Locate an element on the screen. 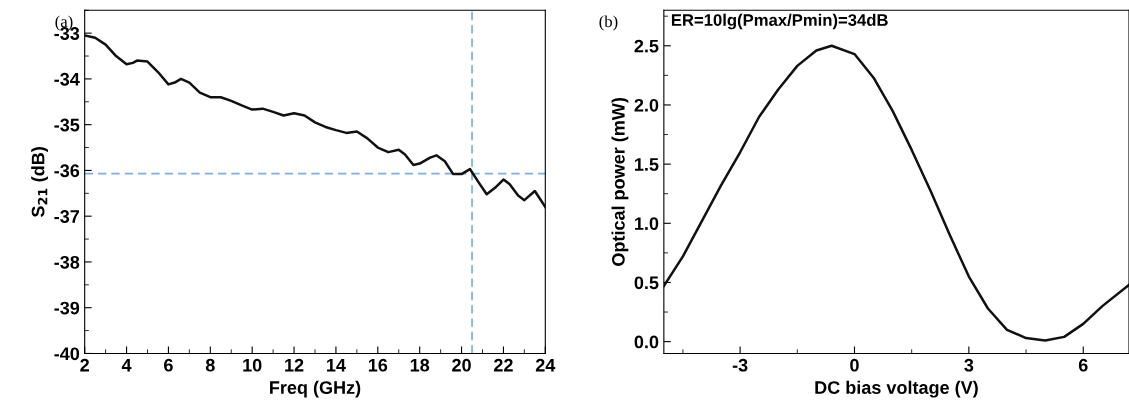 The image size is (1129, 411). y-tick-label: 1.5 is located at coordinates (647, 164).